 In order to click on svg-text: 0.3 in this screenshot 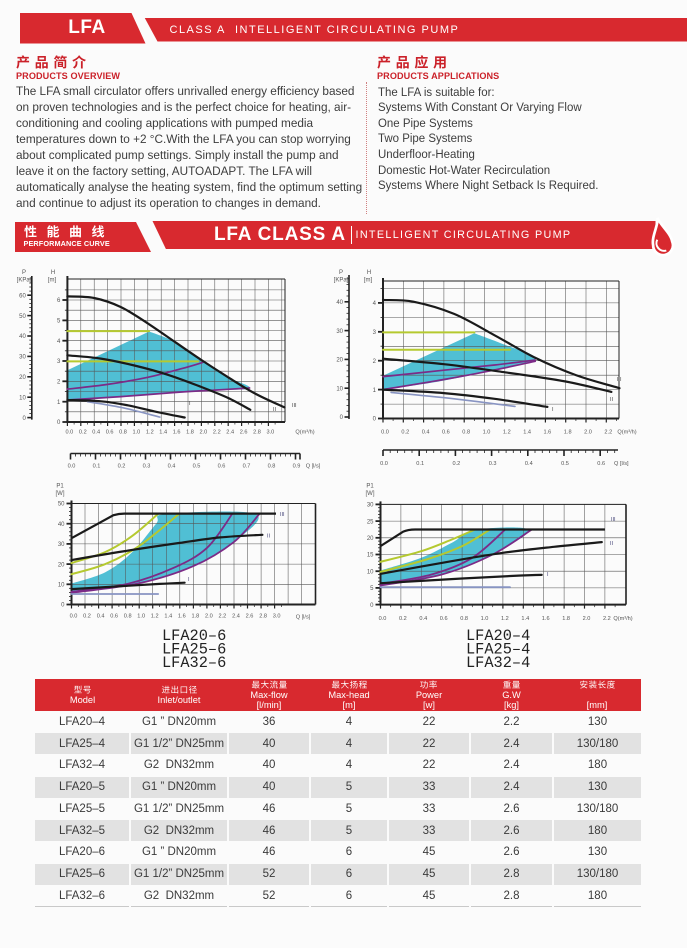, I will do `click(147, 467)`.